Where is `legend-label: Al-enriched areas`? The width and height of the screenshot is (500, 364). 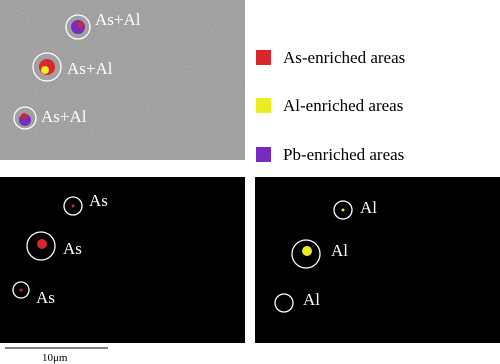 legend-label: Al-enriched areas is located at coordinates (343, 105).